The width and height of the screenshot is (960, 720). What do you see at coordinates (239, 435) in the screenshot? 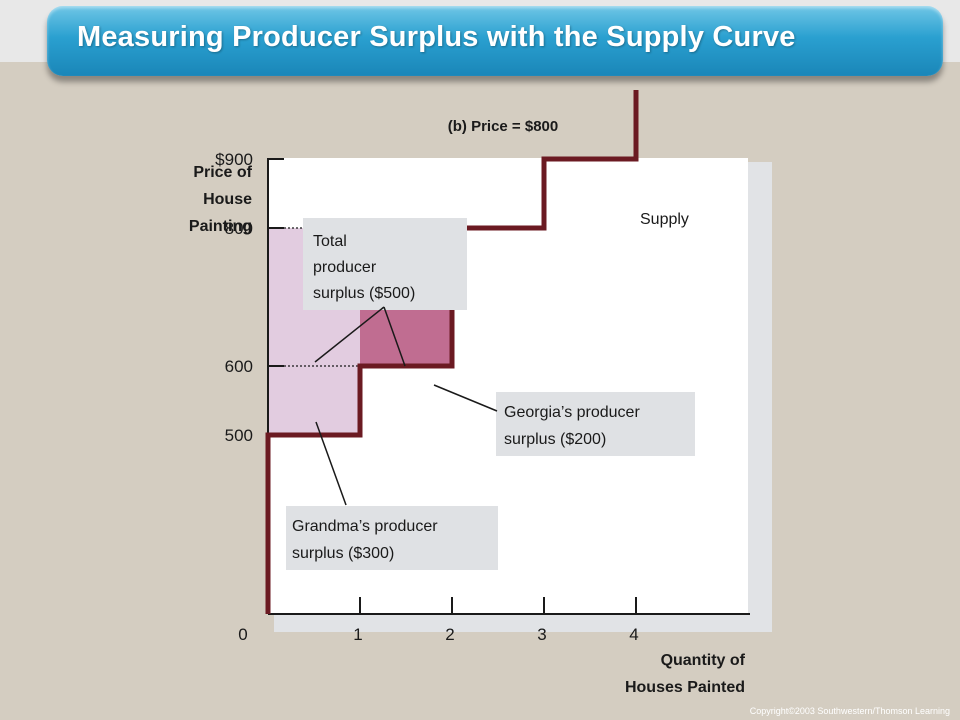
I see `y-tick-label: 500` at bounding box center [239, 435].